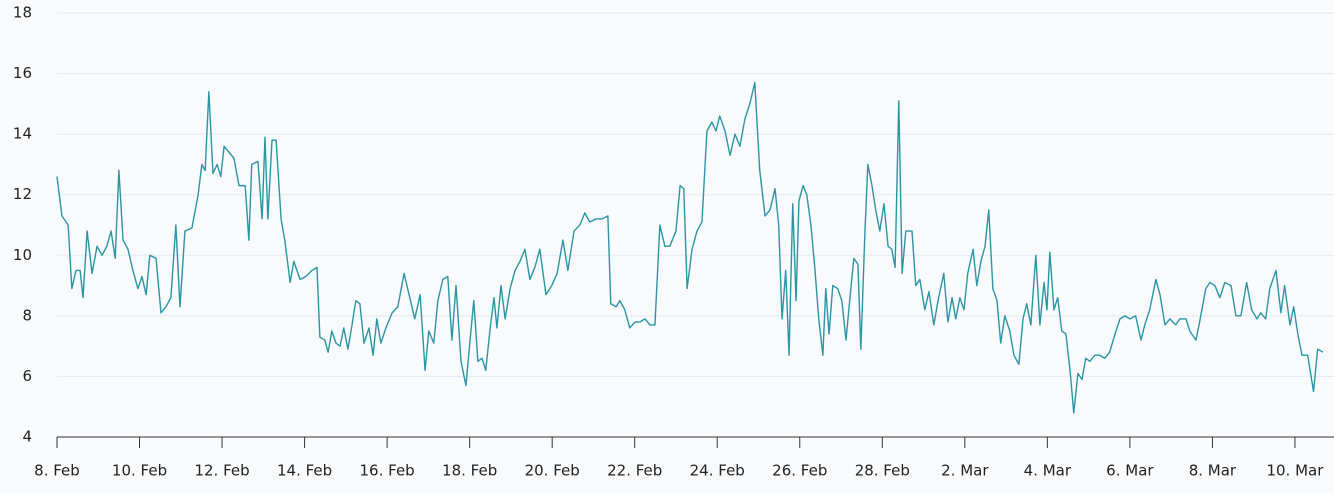 This screenshot has height=493, width=1334. I want to click on x-tick-label: 12. Feb, so click(221, 471).